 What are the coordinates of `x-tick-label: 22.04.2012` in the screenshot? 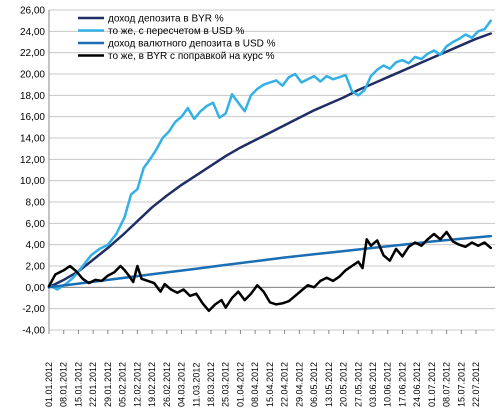 It's located at (285, 384).